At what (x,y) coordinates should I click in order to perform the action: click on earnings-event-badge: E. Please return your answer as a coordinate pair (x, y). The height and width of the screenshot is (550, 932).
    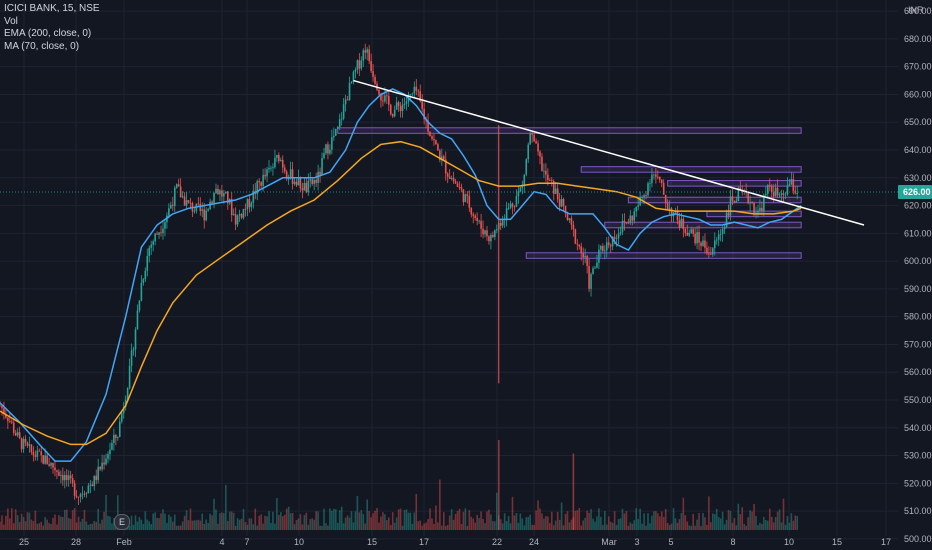
    Looking at the image, I should click on (122, 522).